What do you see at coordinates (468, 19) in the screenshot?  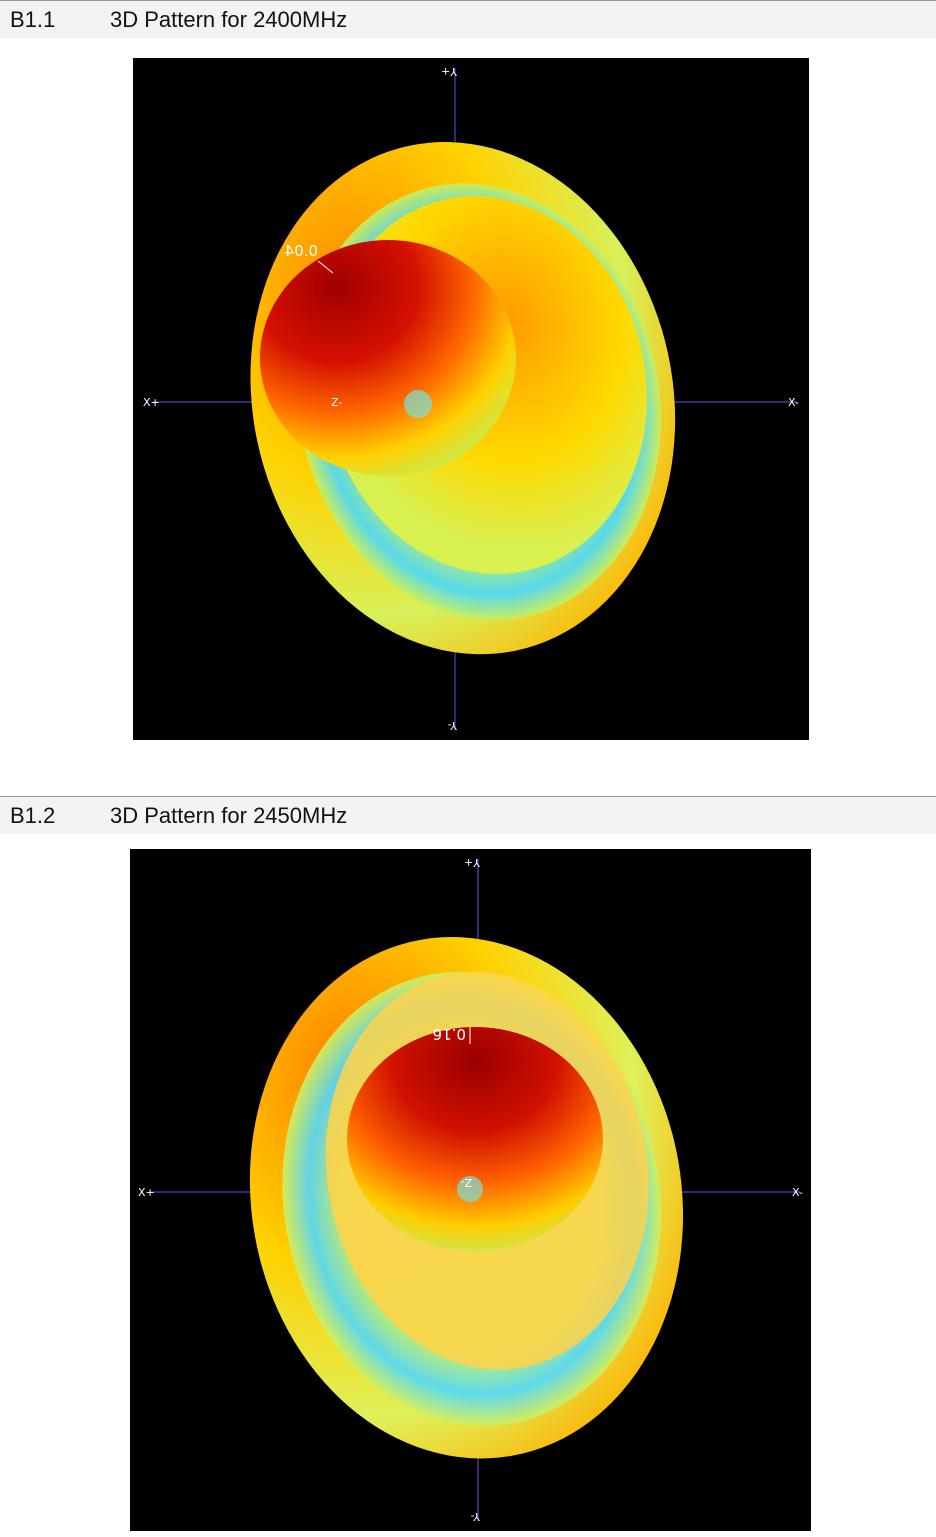 I see `section-header-1: B1.1 3D Pattern for 2400MHz` at bounding box center [468, 19].